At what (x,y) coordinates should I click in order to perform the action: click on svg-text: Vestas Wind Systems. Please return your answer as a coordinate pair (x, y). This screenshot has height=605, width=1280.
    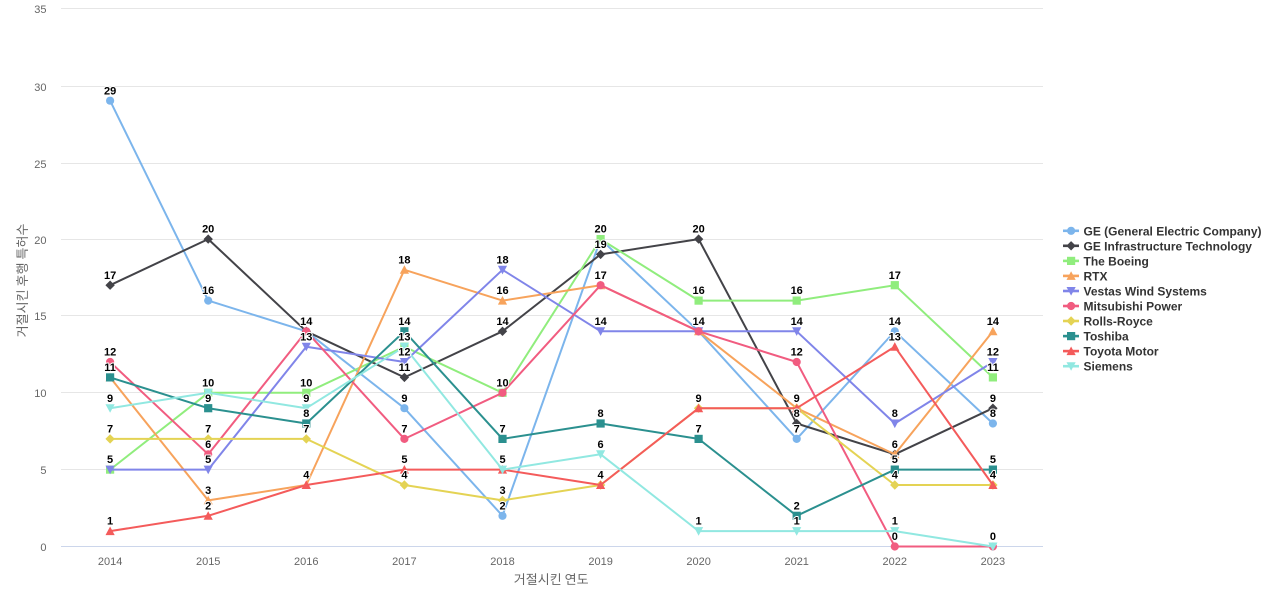
    Looking at the image, I should click on (1146, 292).